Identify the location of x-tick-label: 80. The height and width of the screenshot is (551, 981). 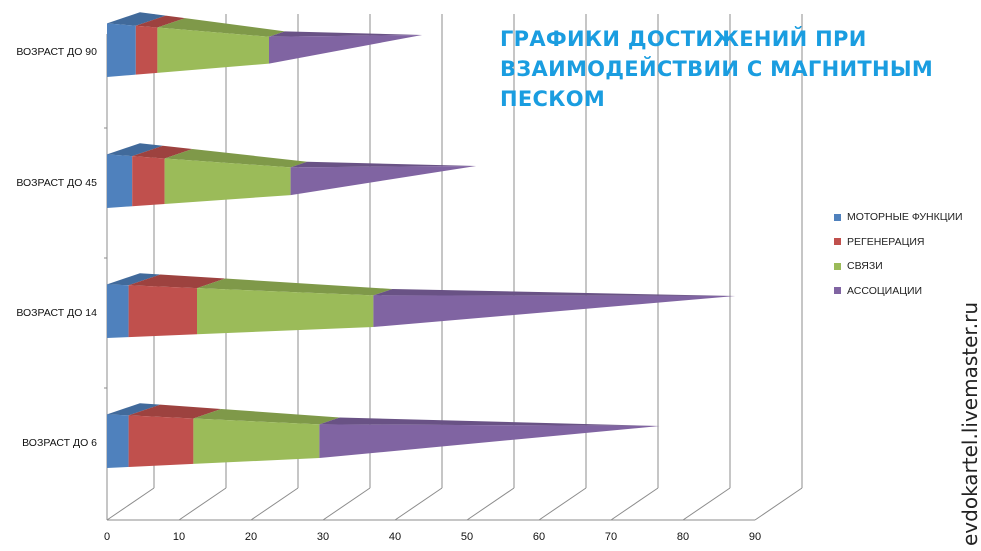
(683, 537).